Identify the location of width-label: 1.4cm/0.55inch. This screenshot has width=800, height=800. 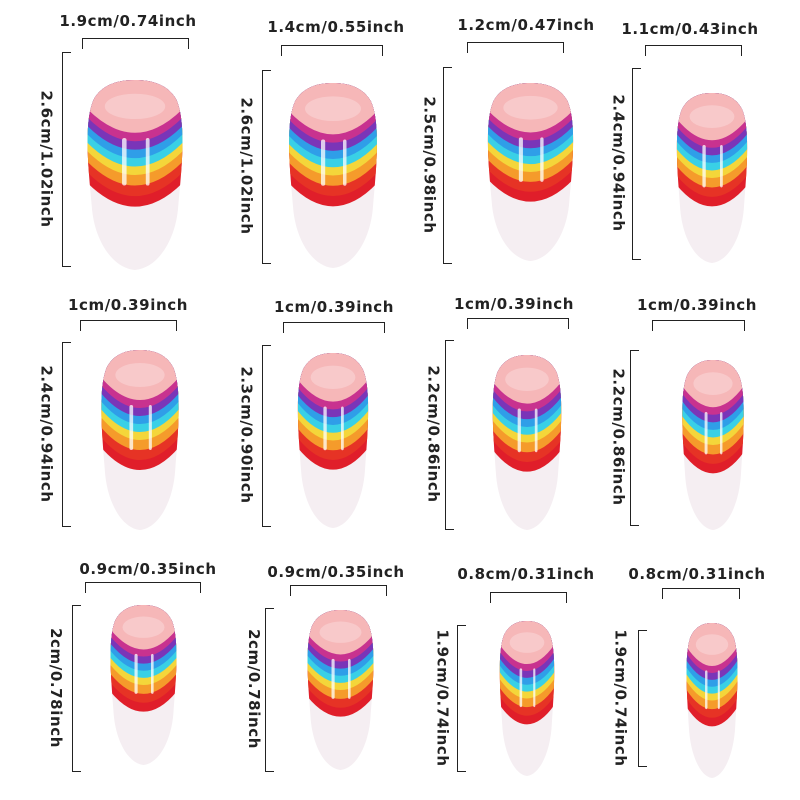
(336, 27).